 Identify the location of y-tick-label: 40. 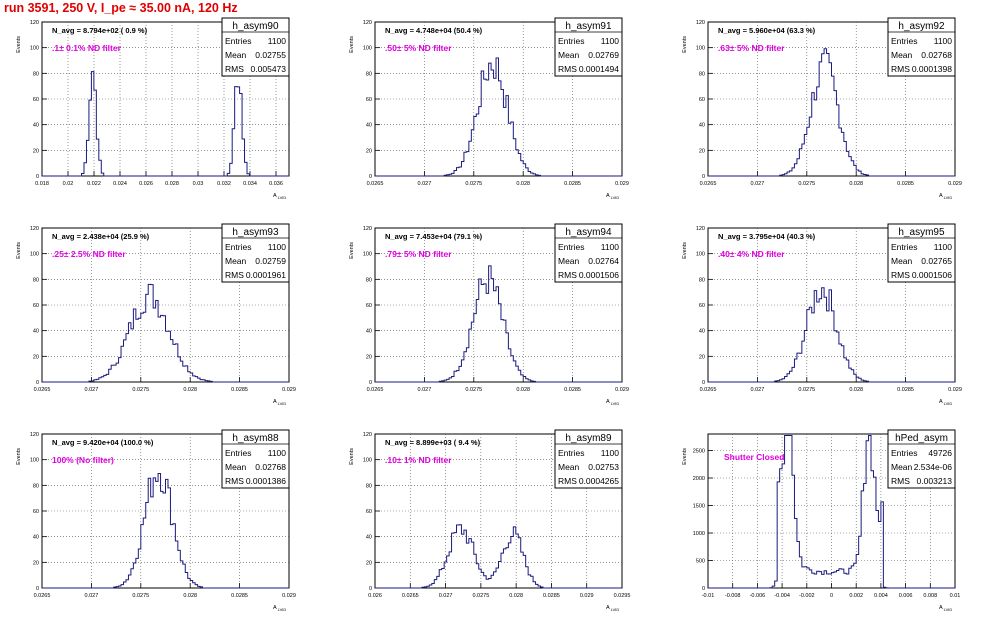
(702, 332).